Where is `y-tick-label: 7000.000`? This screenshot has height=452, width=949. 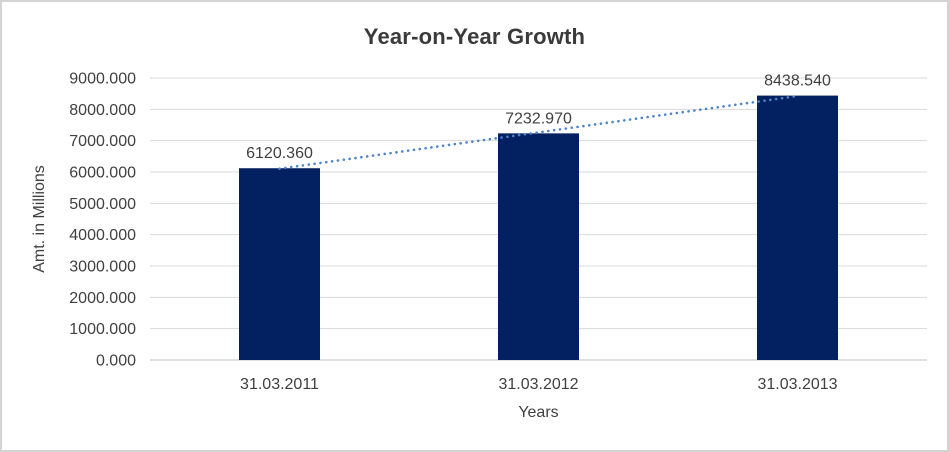
y-tick-label: 7000.000 is located at coordinates (102, 141).